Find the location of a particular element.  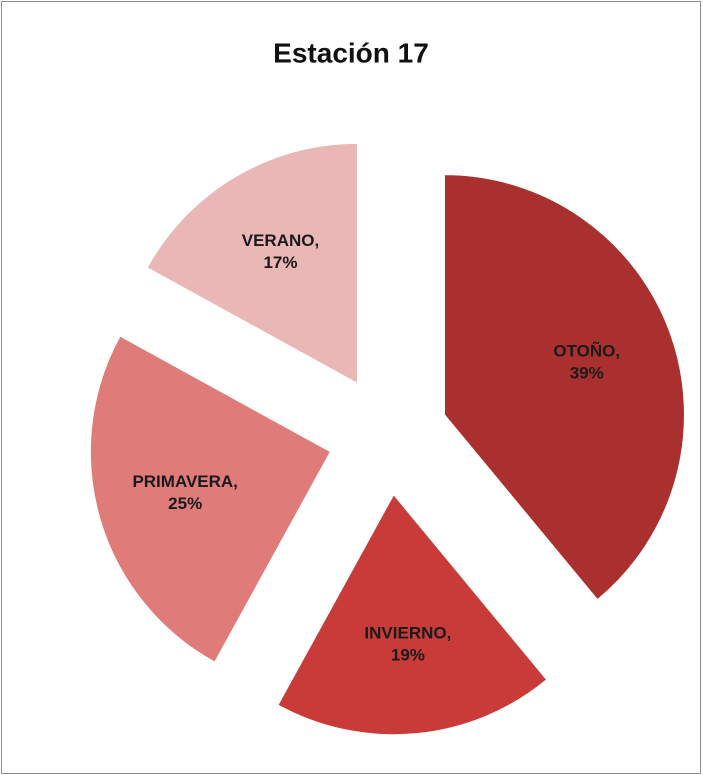

data-label: INVIERNO, 19% is located at coordinates (407, 644).